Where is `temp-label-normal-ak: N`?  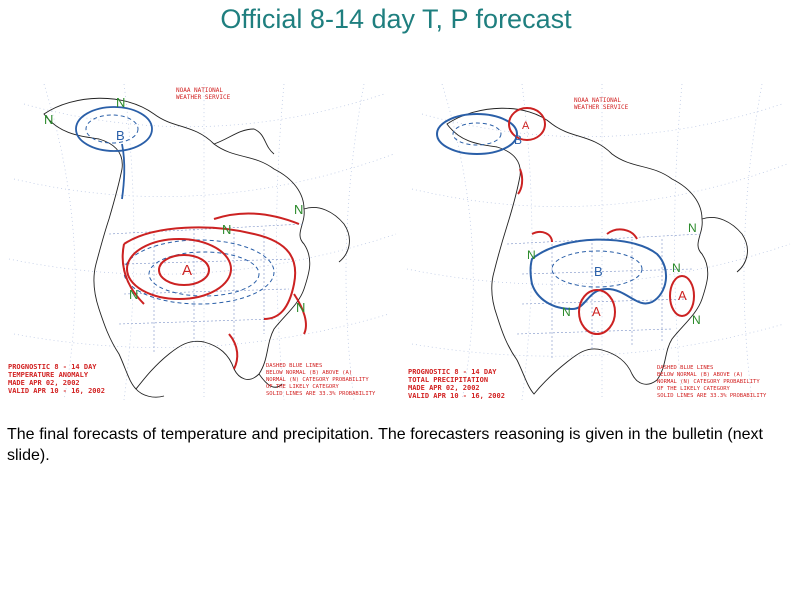 temp-label-normal-ak: N is located at coordinates (120, 102).